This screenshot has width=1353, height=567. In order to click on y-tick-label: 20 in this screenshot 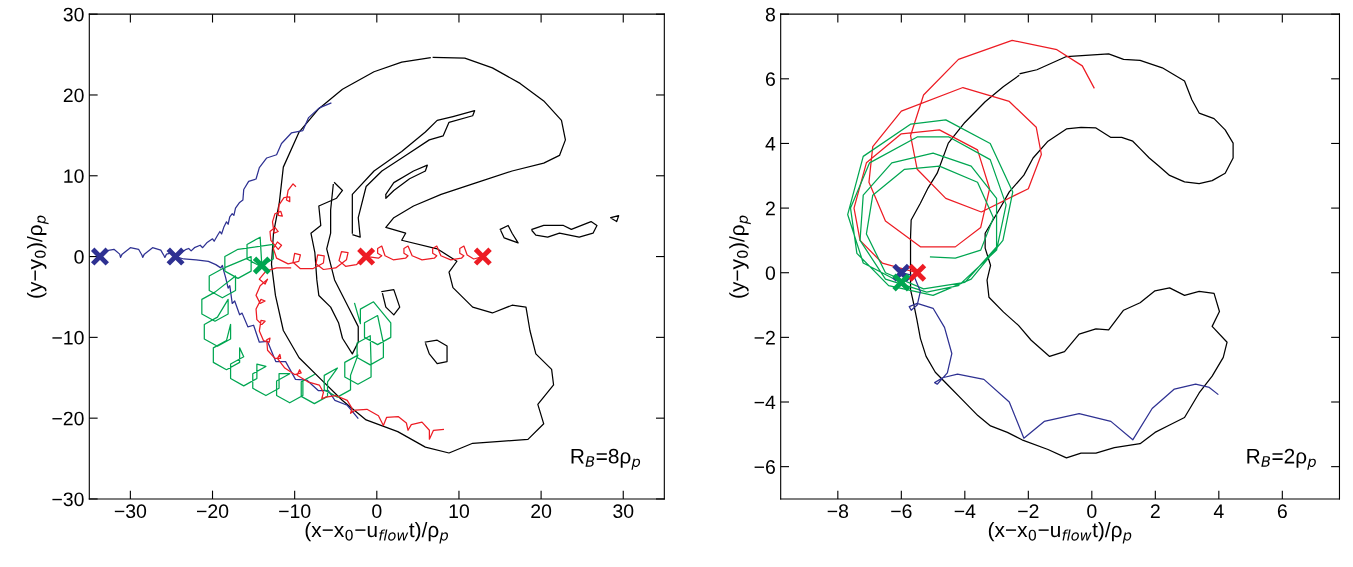, I will do `click(73, 95)`.